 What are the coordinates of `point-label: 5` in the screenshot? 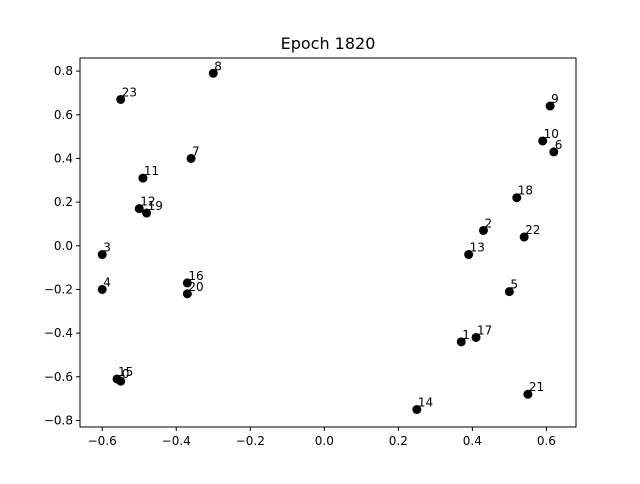 It's located at (514, 285).